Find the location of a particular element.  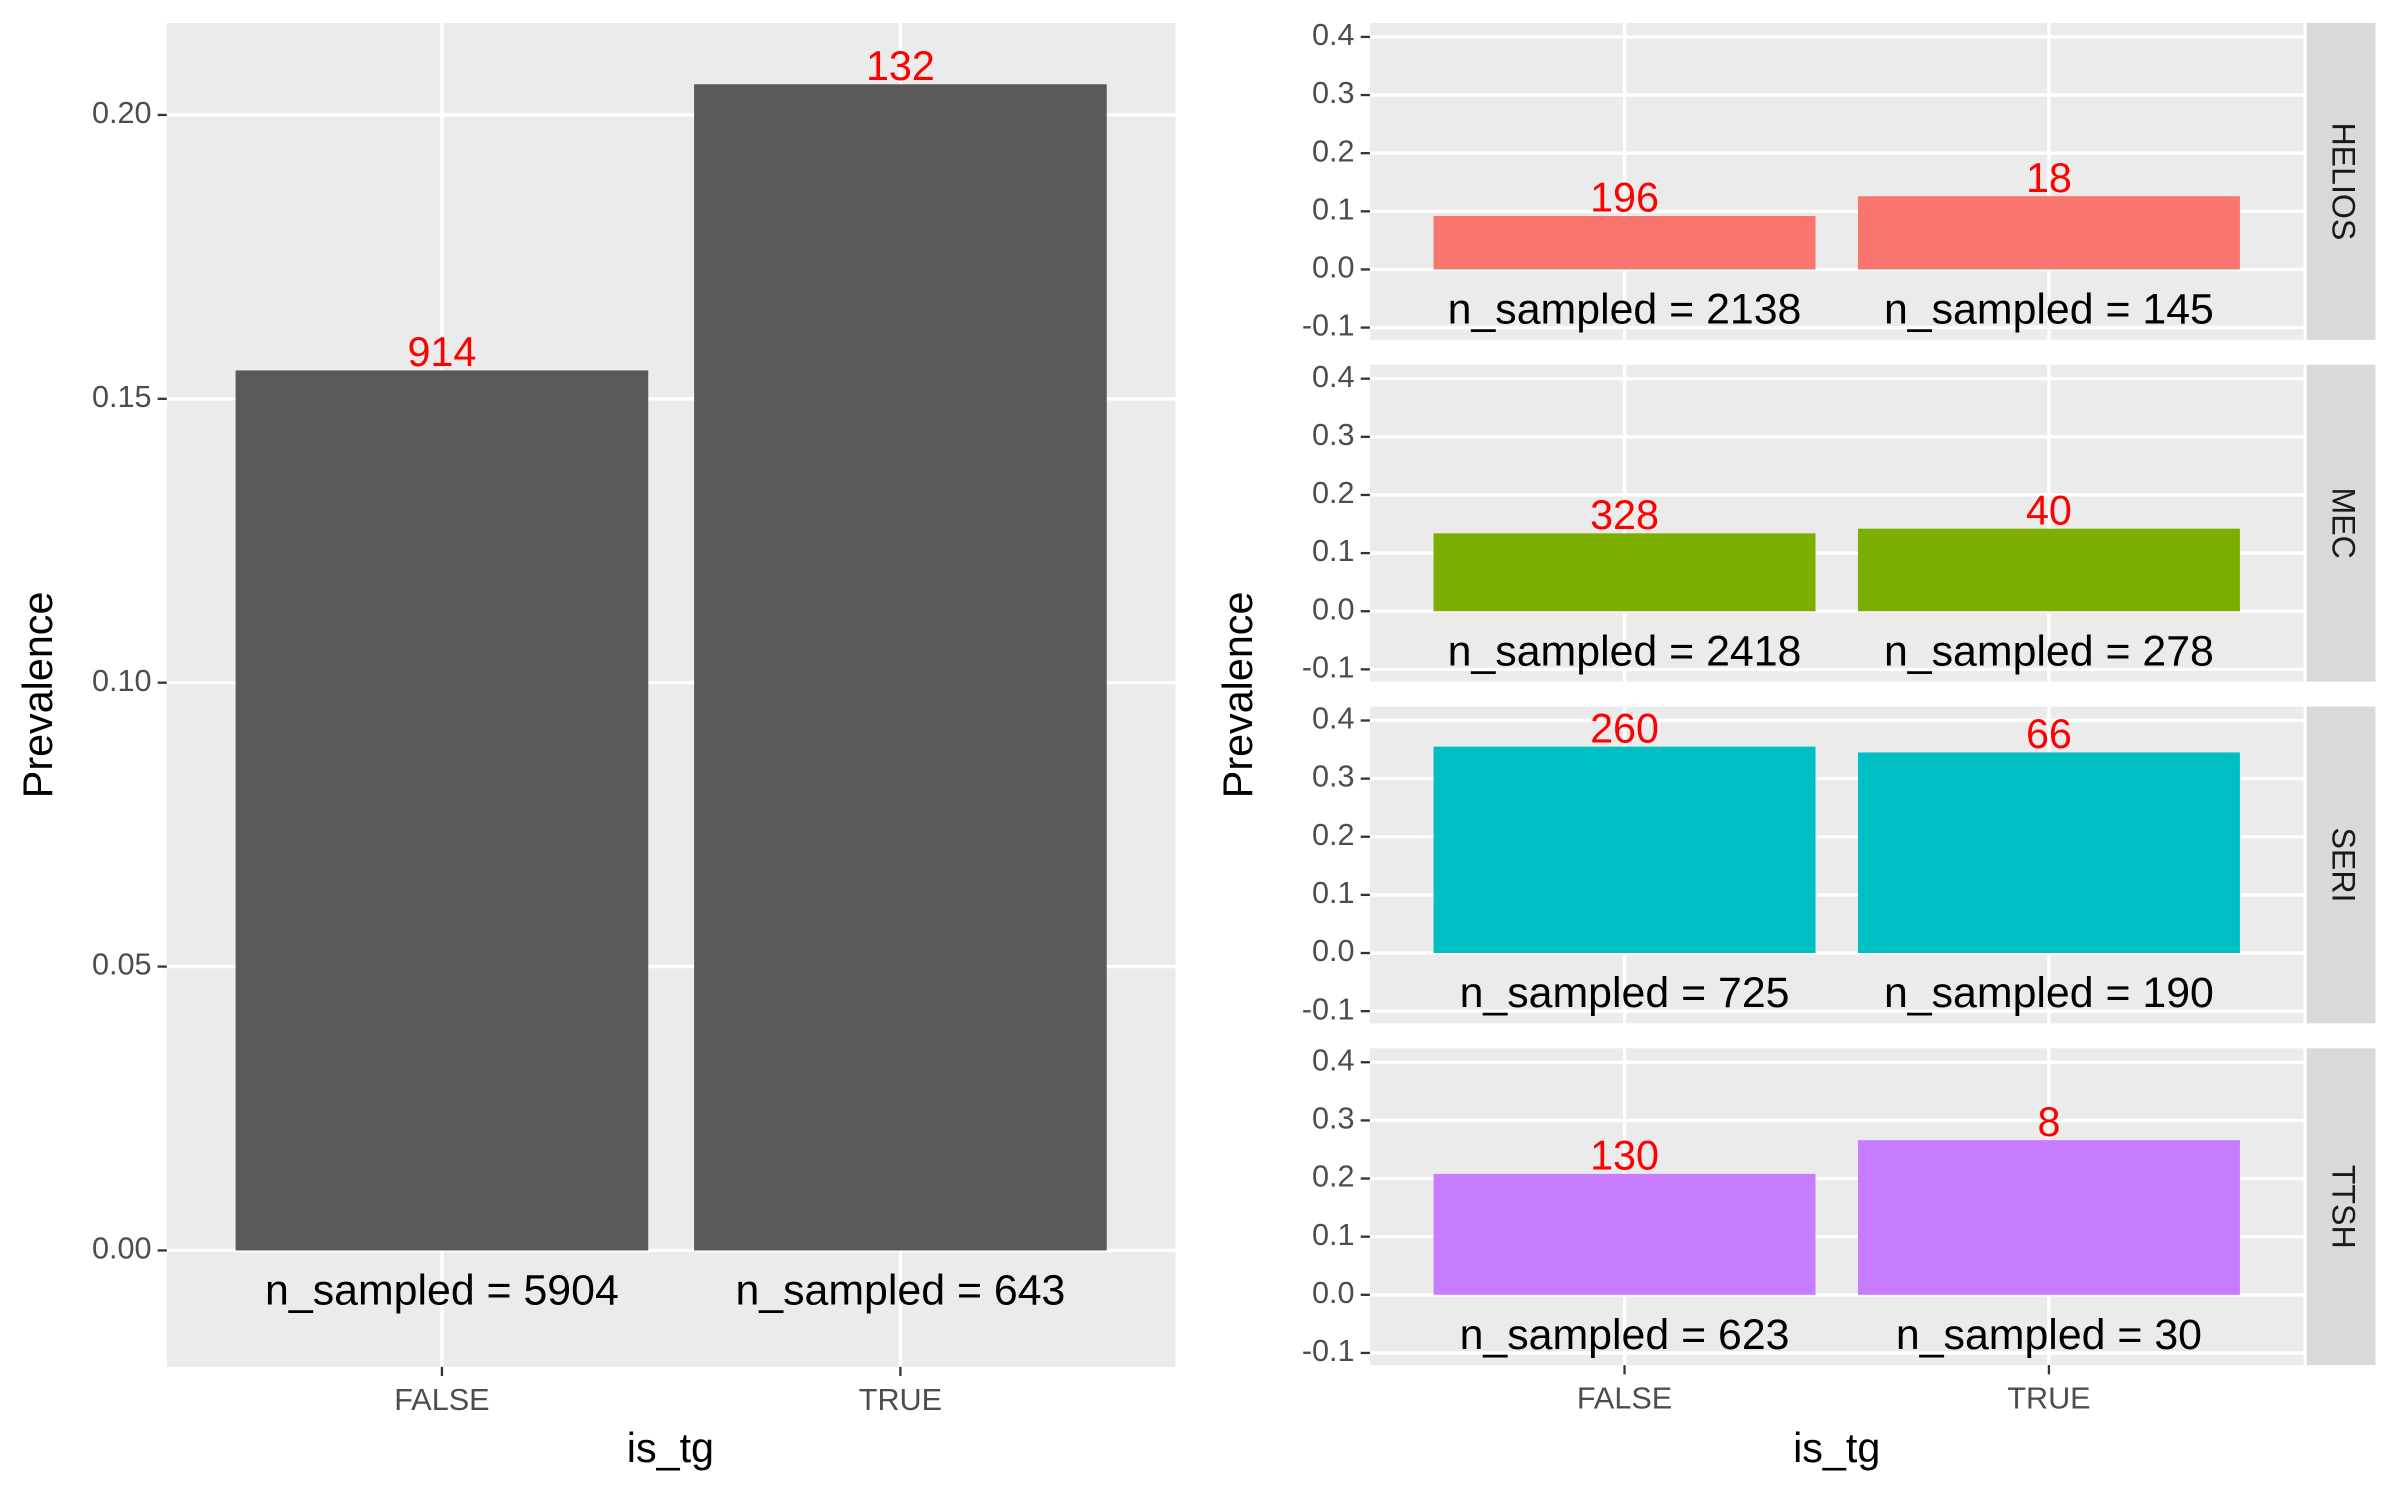

count-label: 18 is located at coordinates (2049, 178).